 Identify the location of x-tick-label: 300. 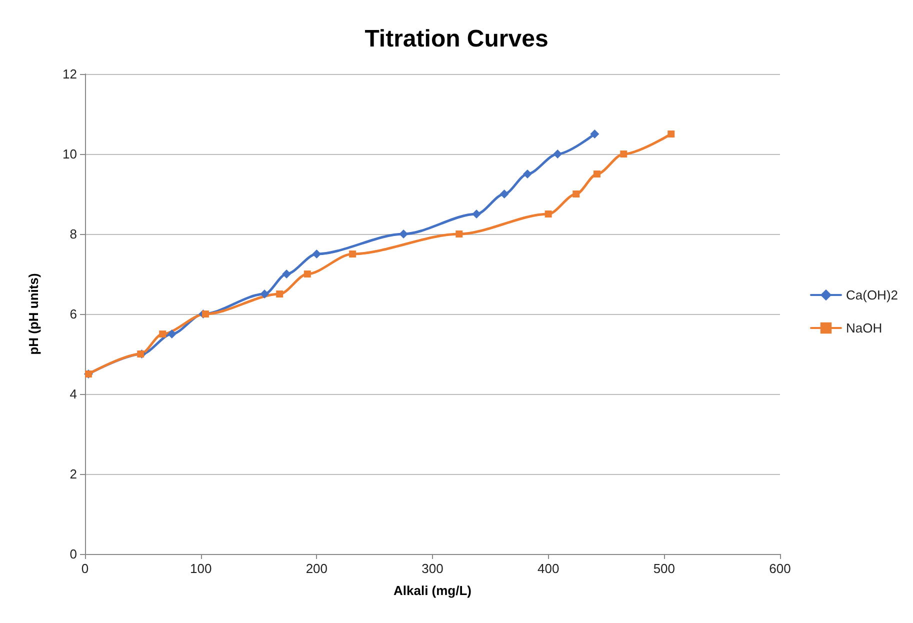
(433, 568).